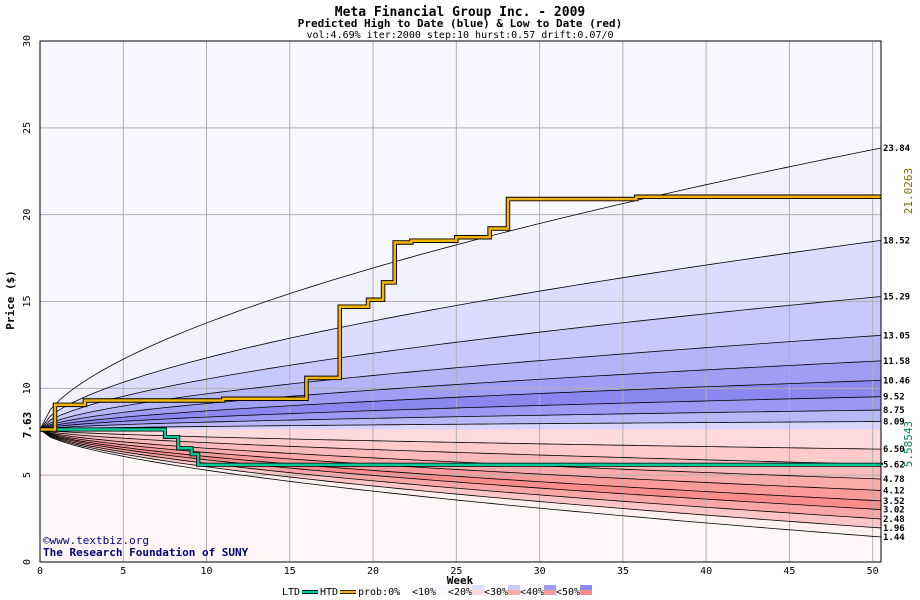 This screenshot has width=920, height=600. Describe the element at coordinates (123, 571) in the screenshot. I see `x-tick-label: 5` at that location.